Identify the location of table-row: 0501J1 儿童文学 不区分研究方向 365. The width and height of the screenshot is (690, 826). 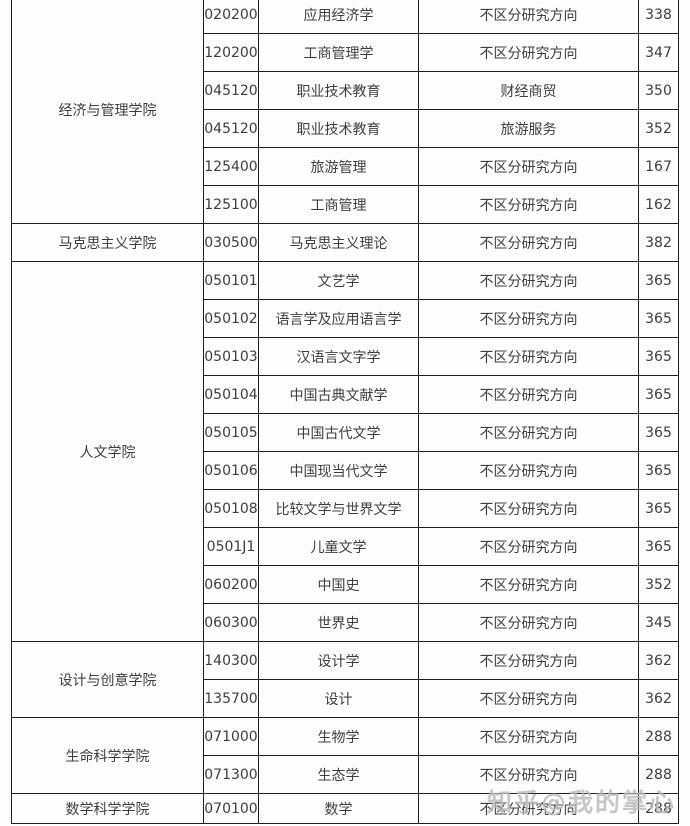
(345, 546).